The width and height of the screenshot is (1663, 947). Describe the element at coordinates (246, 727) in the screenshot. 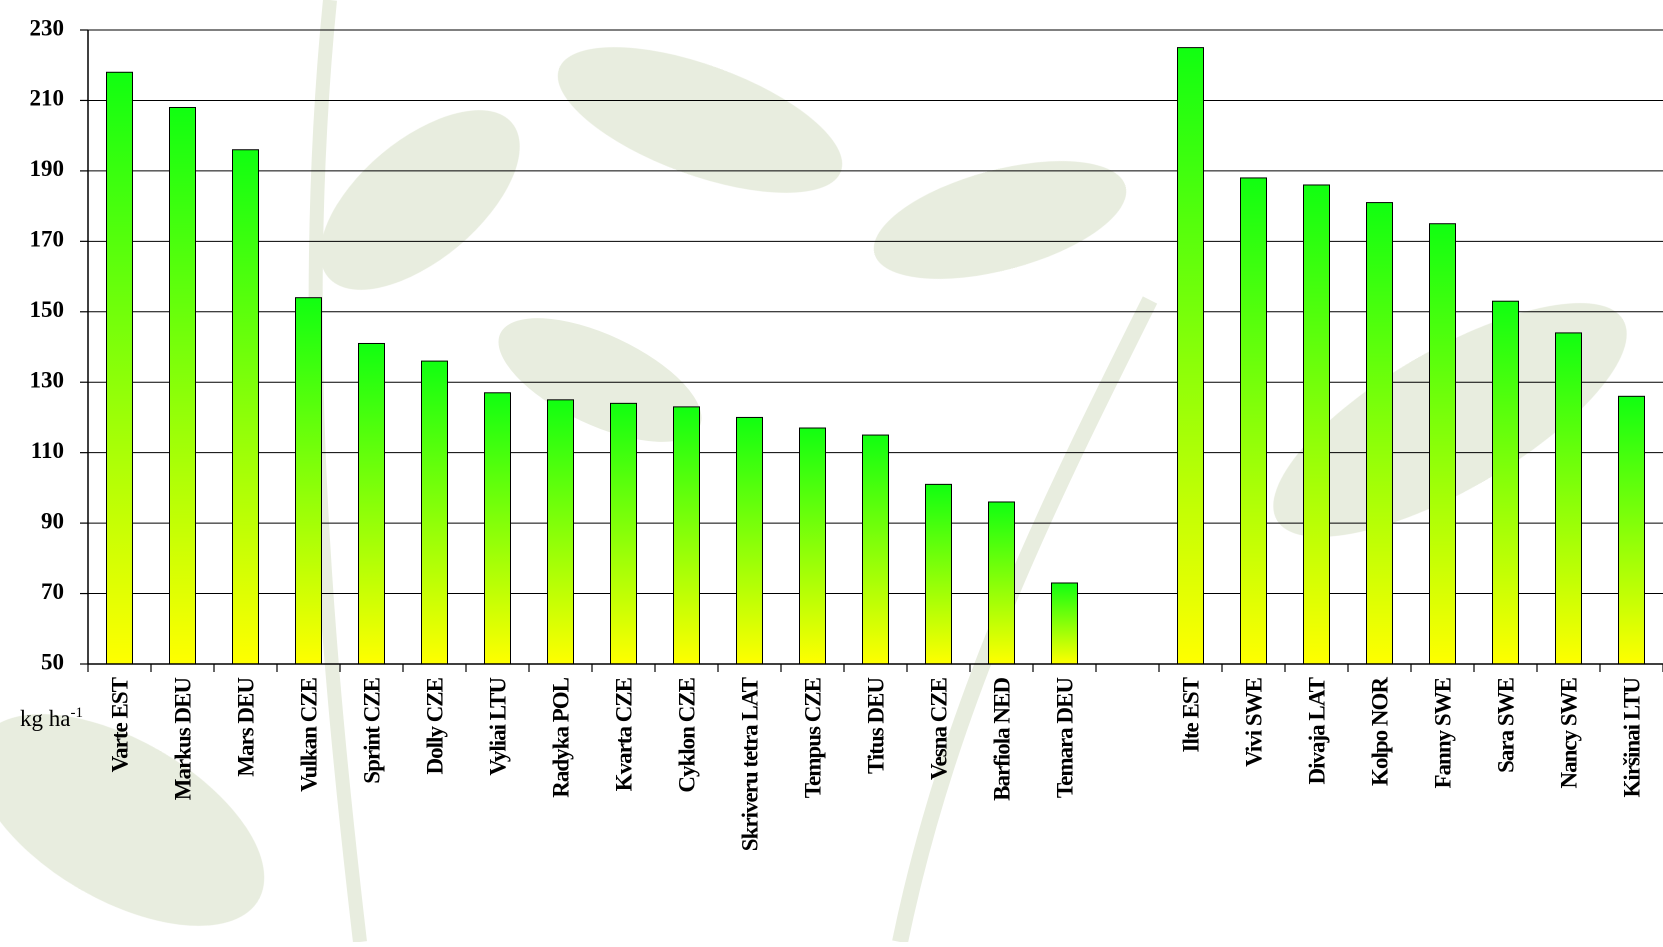

I see `x-tick-label: Mars DEU` at that location.